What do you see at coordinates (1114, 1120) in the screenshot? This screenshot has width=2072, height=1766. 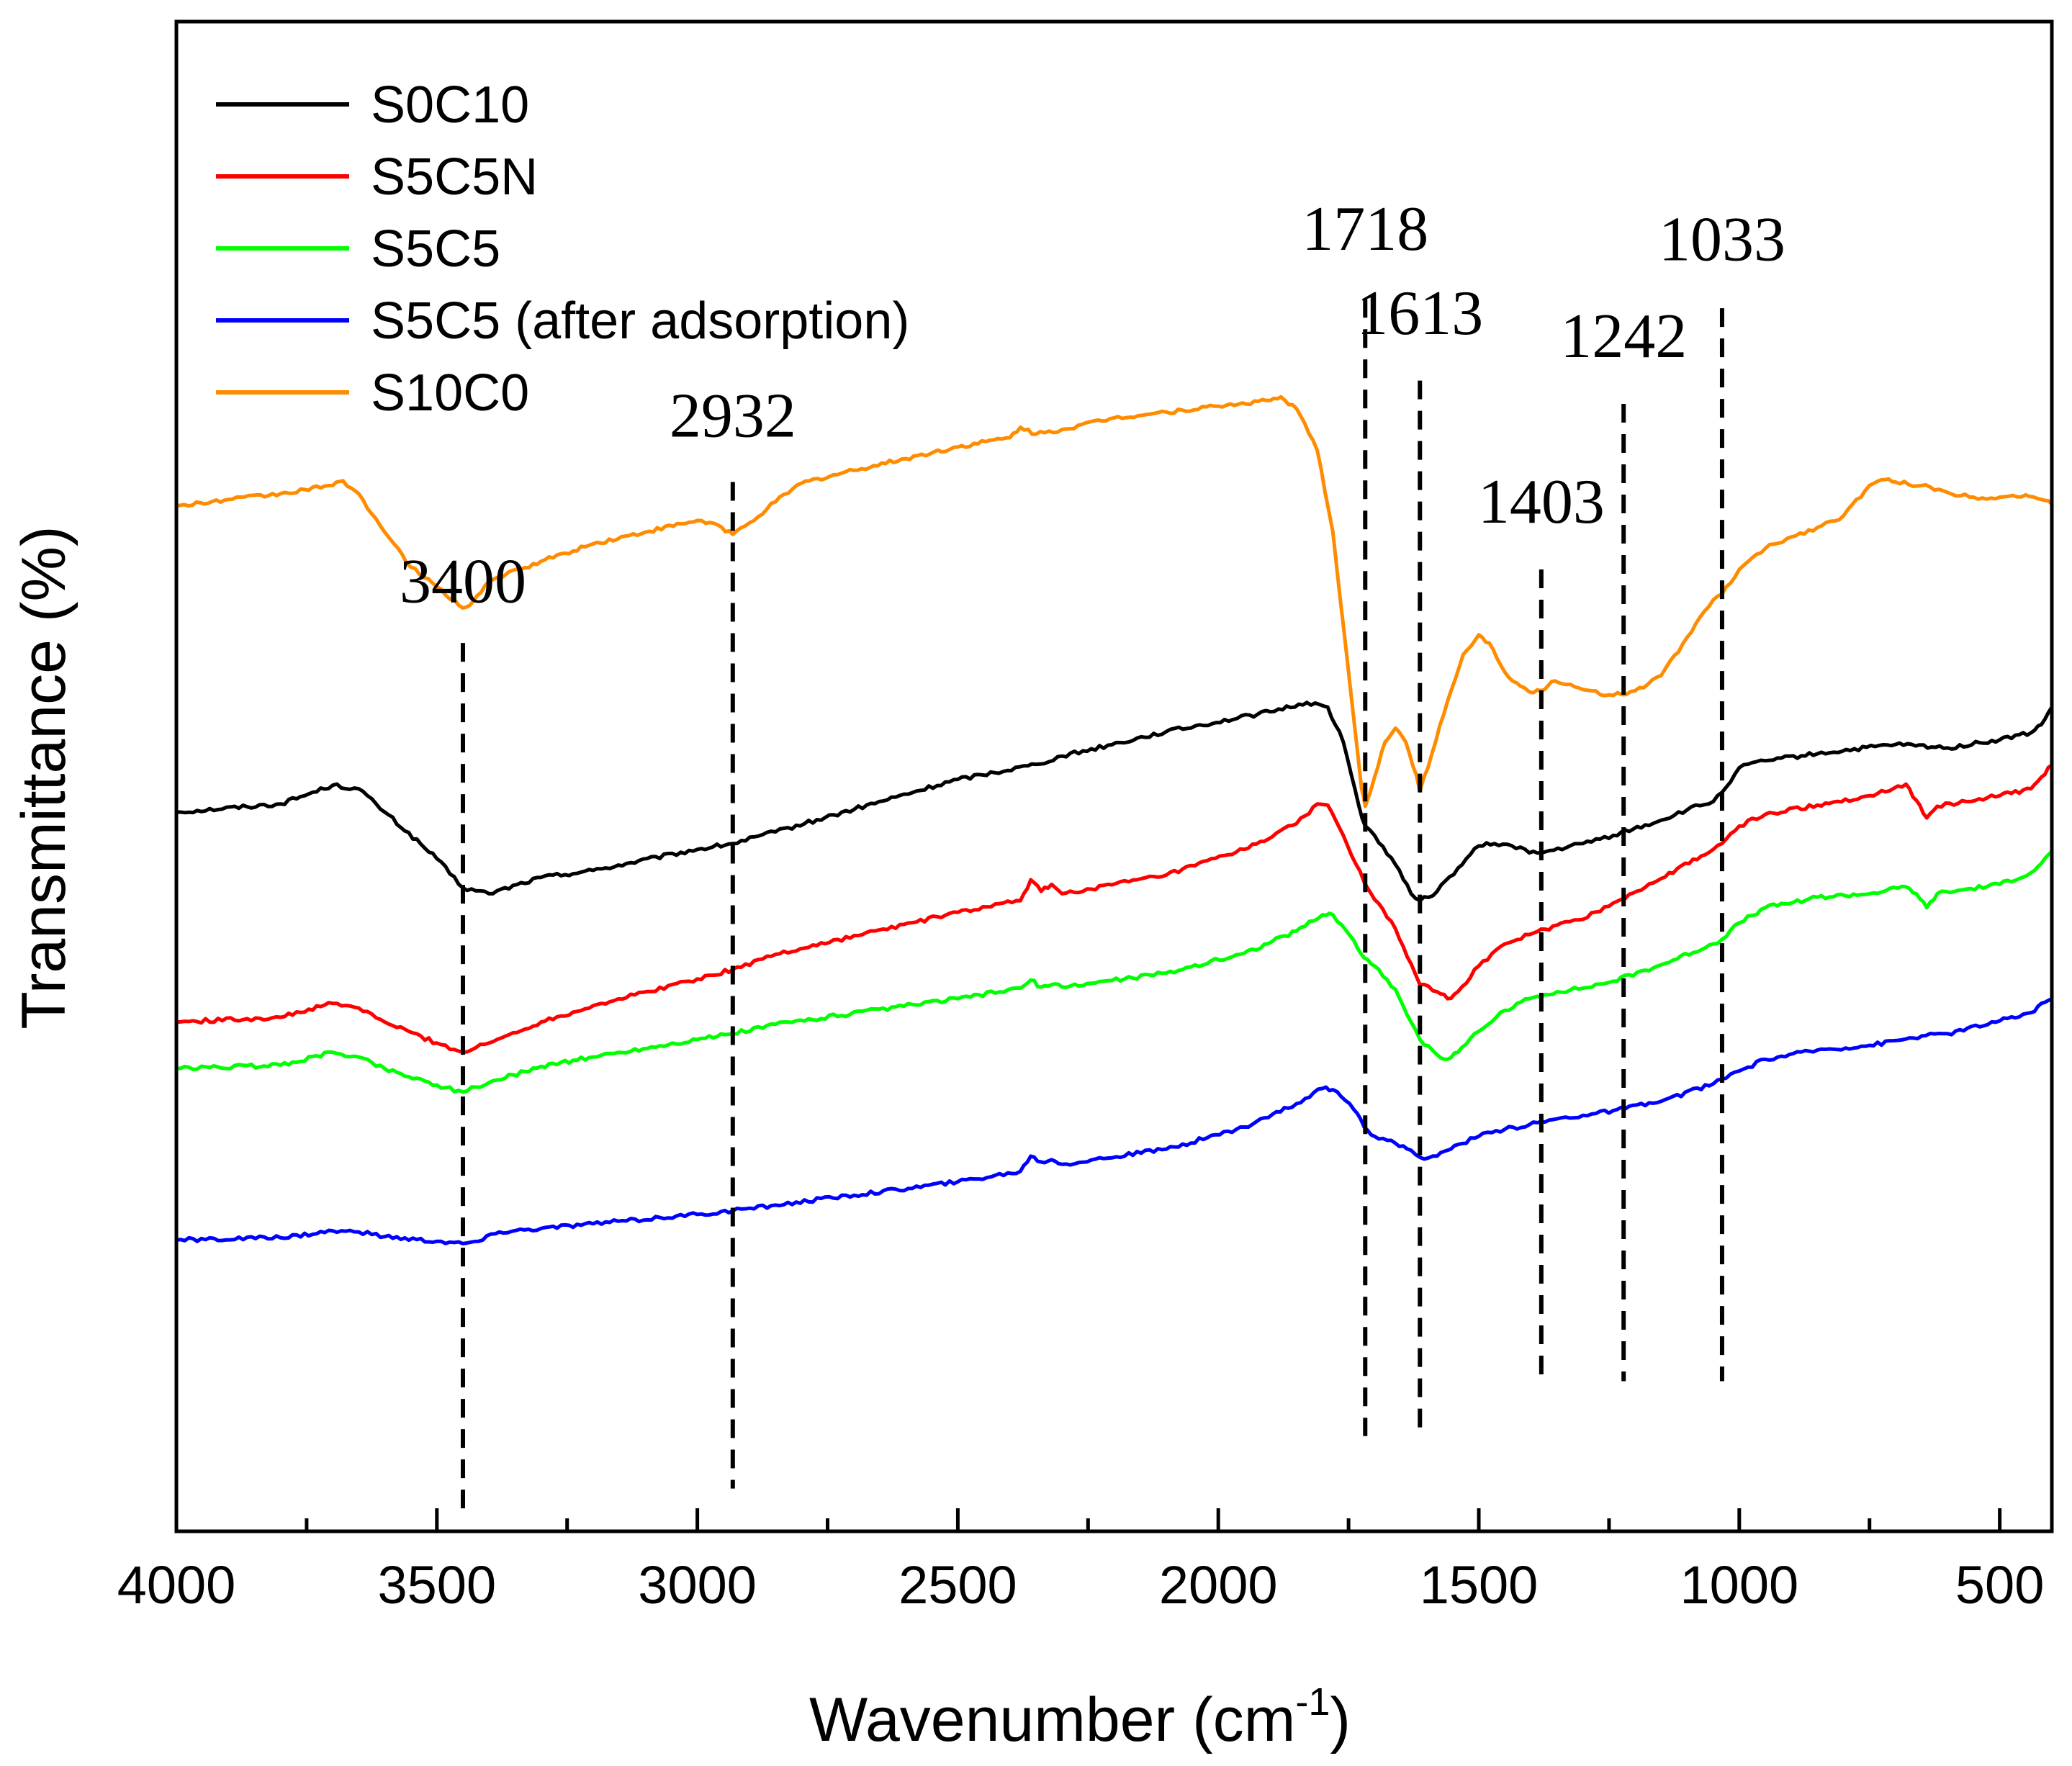 I see `series-line-s5c5-after-adsorption` at bounding box center [1114, 1120].